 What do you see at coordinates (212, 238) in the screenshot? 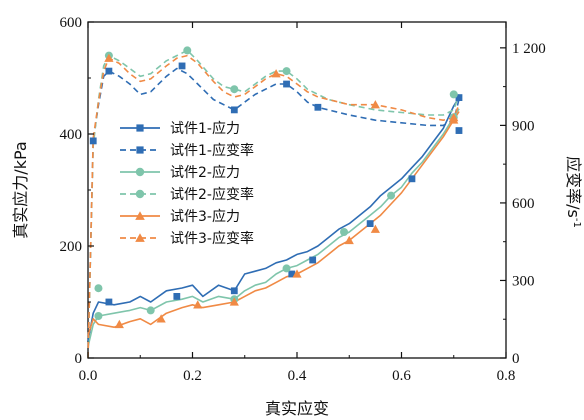
I see `legend-label-6: 试件3-应变率` at bounding box center [212, 238].